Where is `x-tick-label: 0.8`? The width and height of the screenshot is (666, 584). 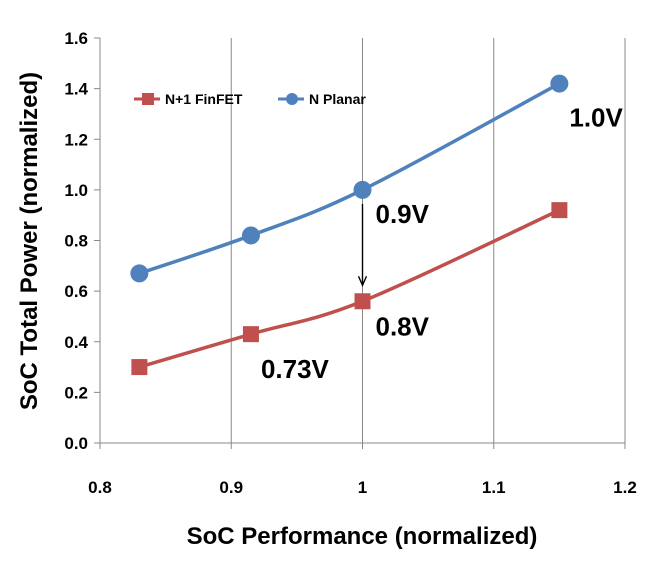 x-tick-label: 0.8 is located at coordinates (100, 487).